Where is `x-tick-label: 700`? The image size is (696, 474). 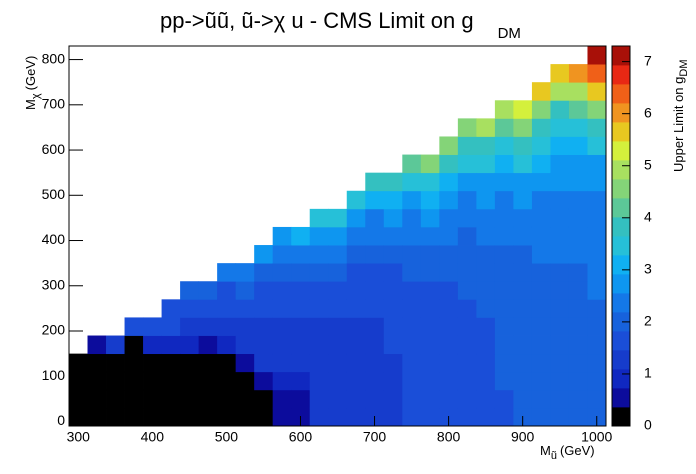
x-tick-label: 700 is located at coordinates (375, 437).